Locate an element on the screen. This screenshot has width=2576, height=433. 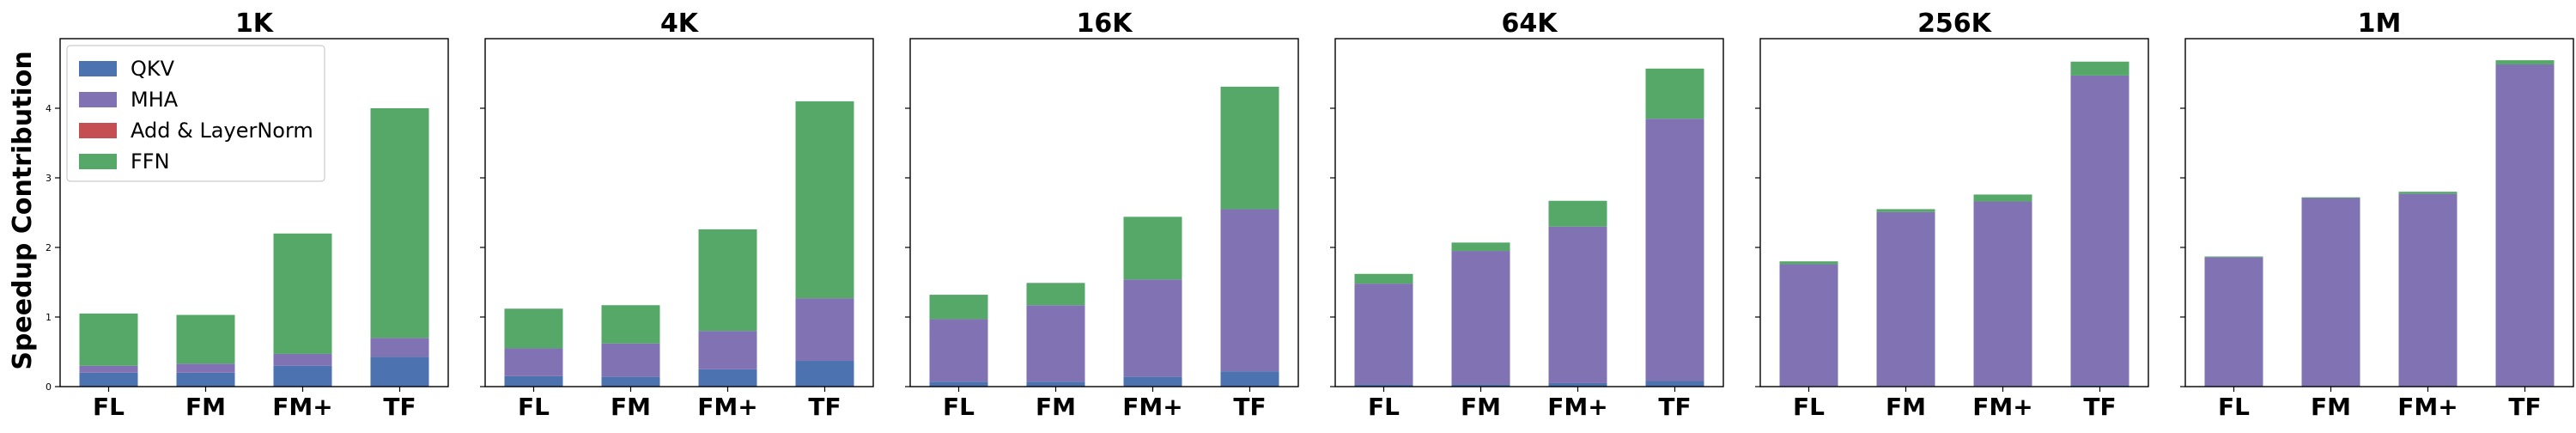
legend-box is located at coordinates (196, 113).